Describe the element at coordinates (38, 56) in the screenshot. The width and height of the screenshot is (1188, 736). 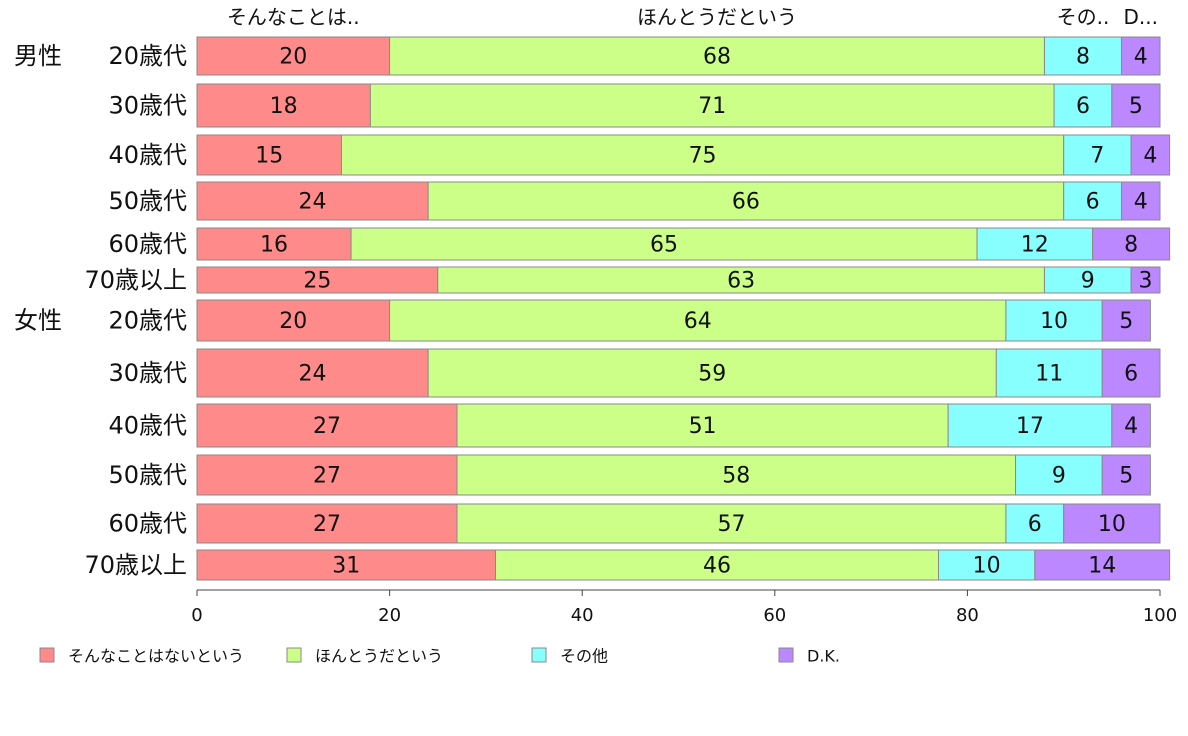
I see `group-label: 男性` at that location.